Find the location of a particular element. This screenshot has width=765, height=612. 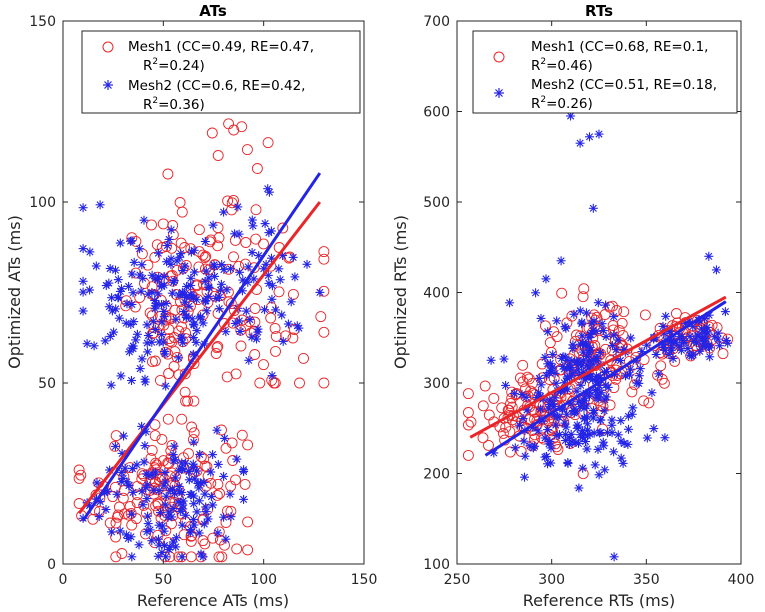

rts-legend-mesh2-line2: R2=0.26) is located at coordinates (562, 103).